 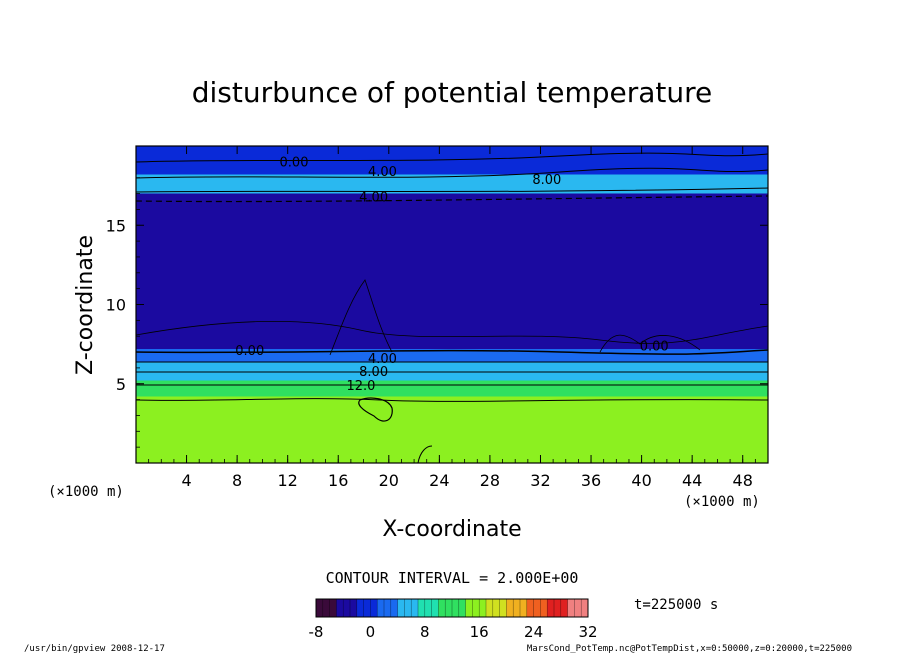 I want to click on x-tick-label: 8, so click(x=237, y=480).